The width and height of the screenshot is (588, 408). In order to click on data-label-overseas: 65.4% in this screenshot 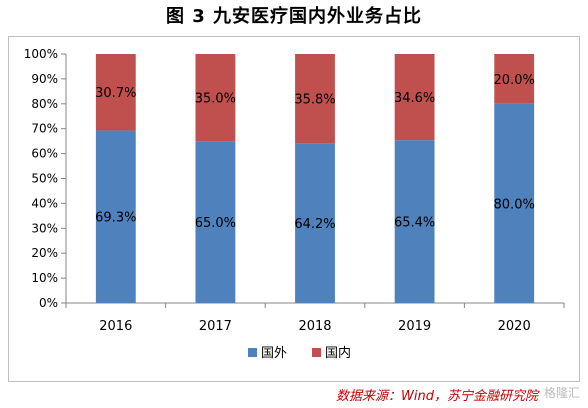, I will do `click(414, 223)`.